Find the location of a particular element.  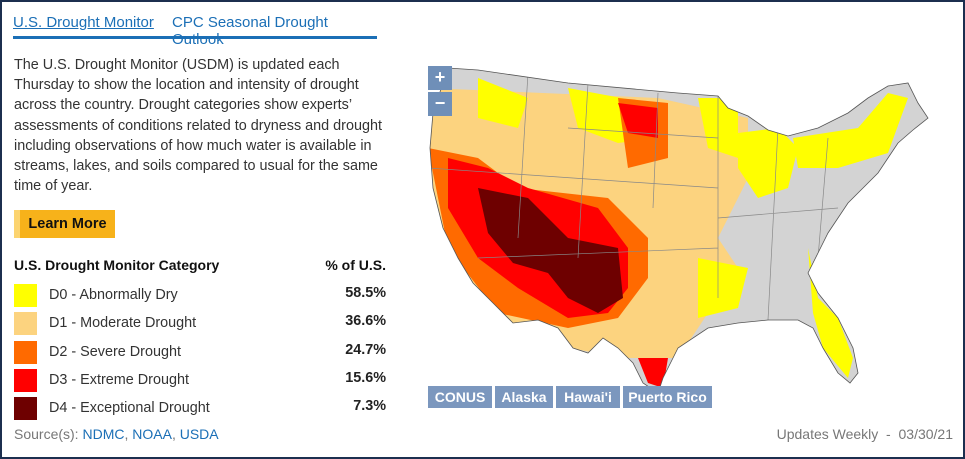

zoom-in-button: + is located at coordinates (440, 78).